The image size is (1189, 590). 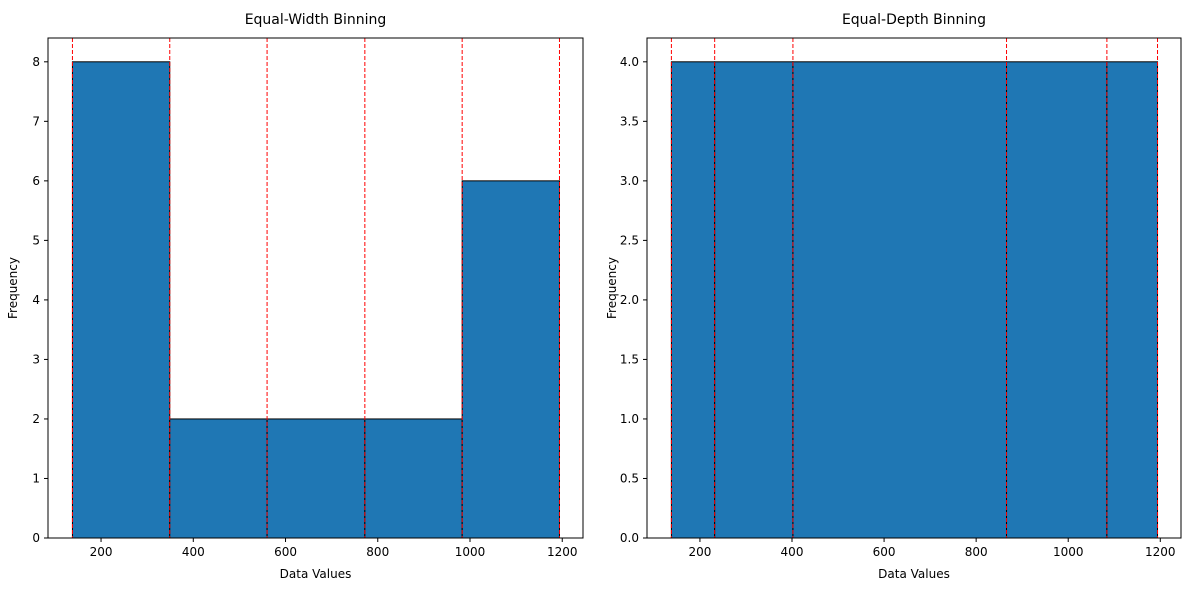 I want to click on y-tick-label: 1.5, so click(x=629, y=359).